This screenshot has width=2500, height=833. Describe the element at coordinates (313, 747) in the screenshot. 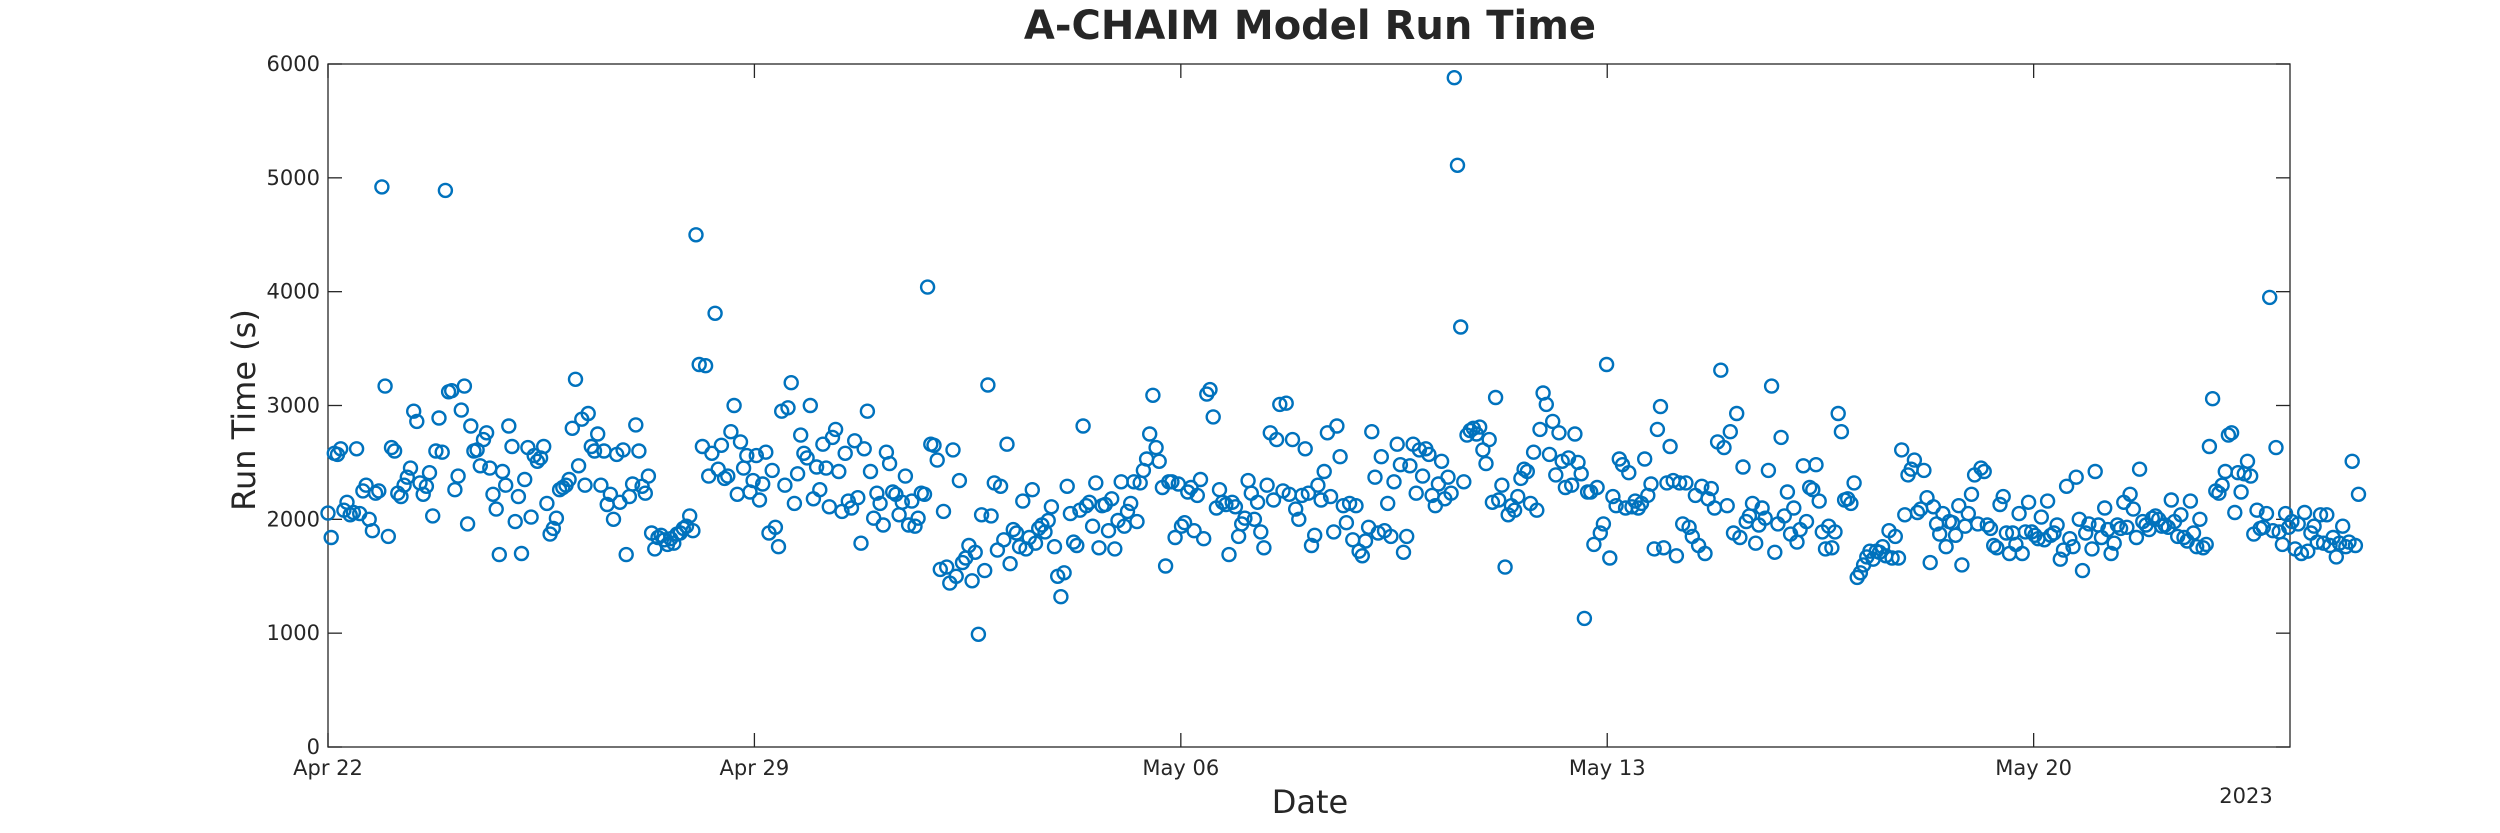

I see `y-tick-label: 0` at that location.